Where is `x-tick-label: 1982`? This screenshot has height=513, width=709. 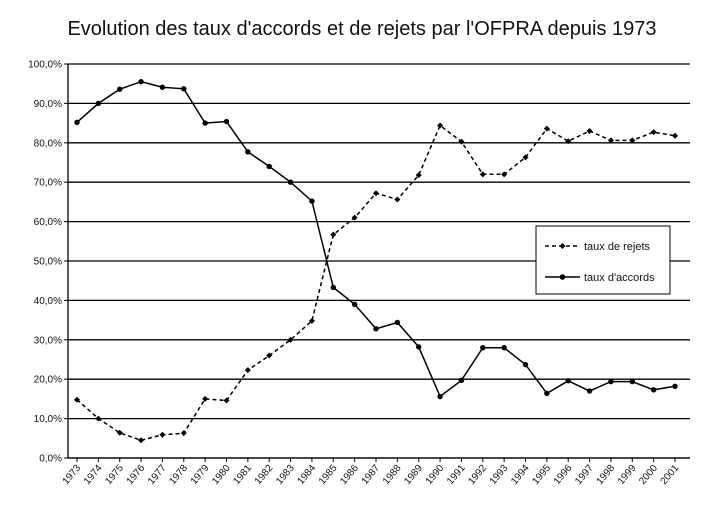 x-tick-label: 1982 is located at coordinates (264, 475).